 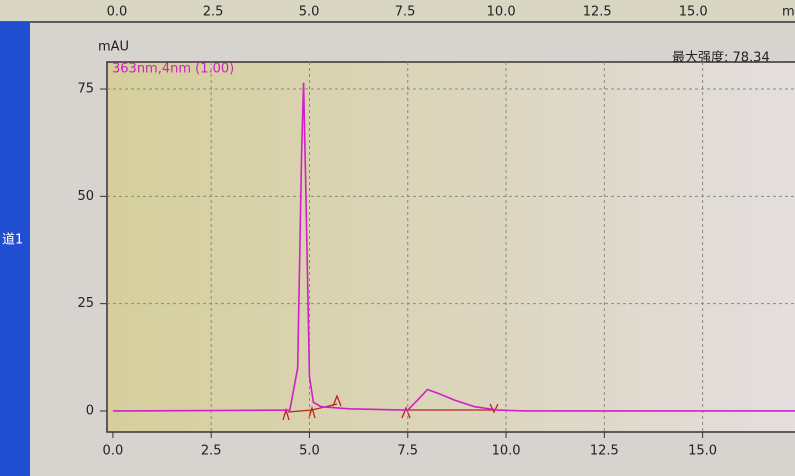 What do you see at coordinates (506, 451) in the screenshot?
I see `x-tick-label: 10.0` at bounding box center [506, 451].